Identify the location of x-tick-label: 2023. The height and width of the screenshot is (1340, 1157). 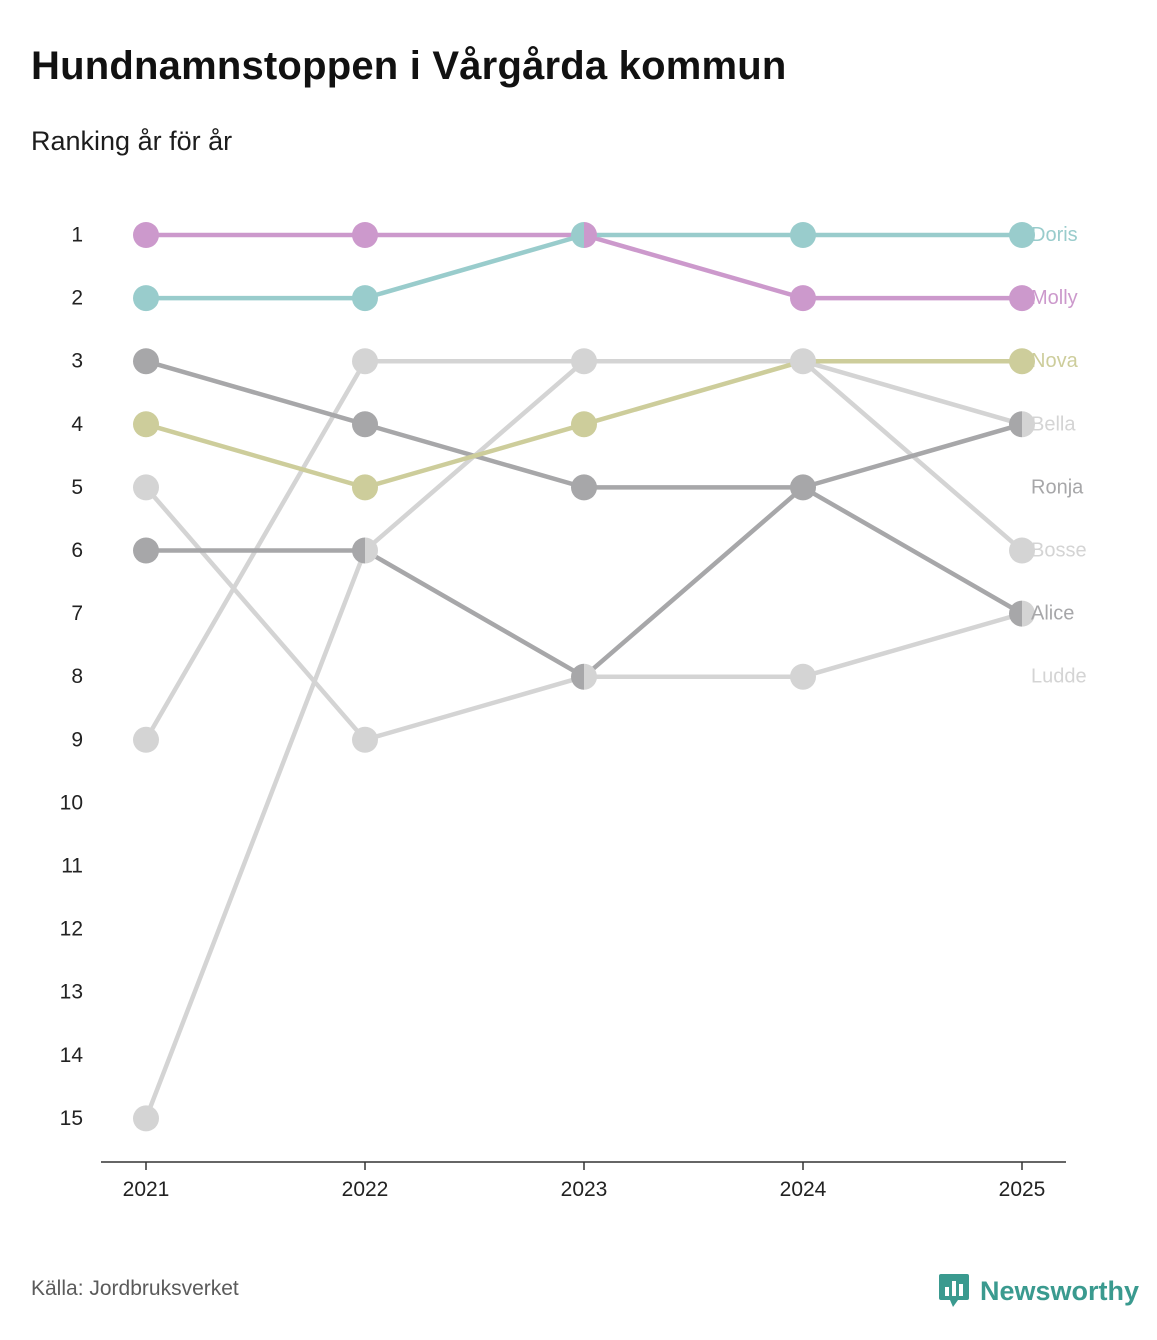
(584, 1189).